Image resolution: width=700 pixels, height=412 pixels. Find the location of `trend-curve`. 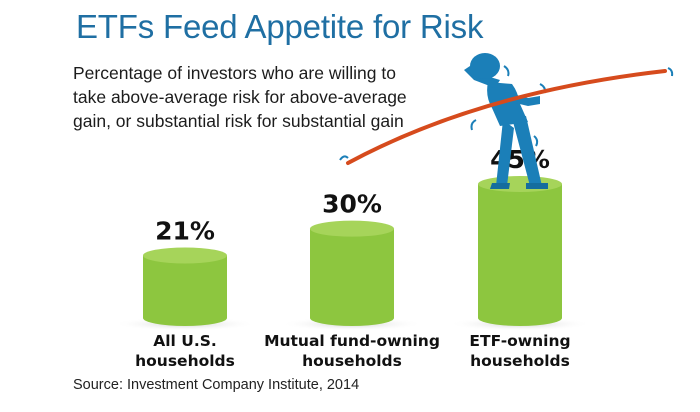

trend-curve is located at coordinates (506, 117).